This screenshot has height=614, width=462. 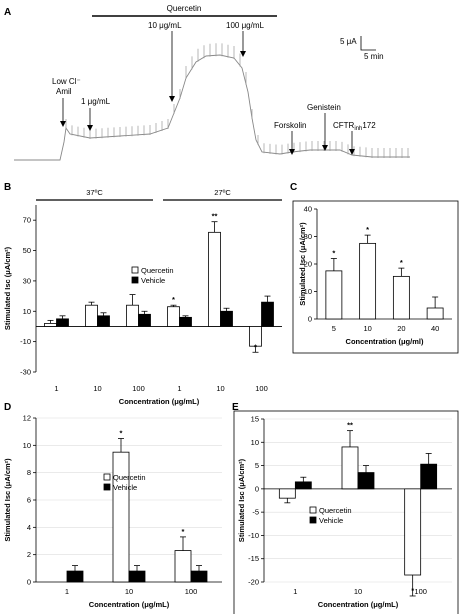 I want to click on y-tick-label: 40, so click(x=308, y=209).